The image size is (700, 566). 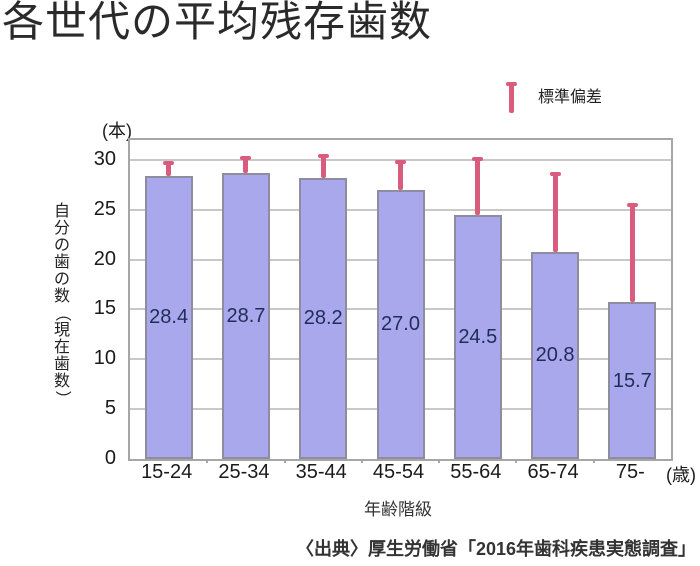 I want to click on bar-value-label: 27.0, so click(x=400, y=324).